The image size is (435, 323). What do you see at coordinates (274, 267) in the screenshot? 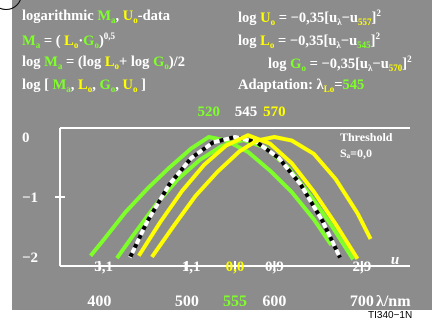
I see `x-tick-u-label: 0,9` at bounding box center [274, 267].